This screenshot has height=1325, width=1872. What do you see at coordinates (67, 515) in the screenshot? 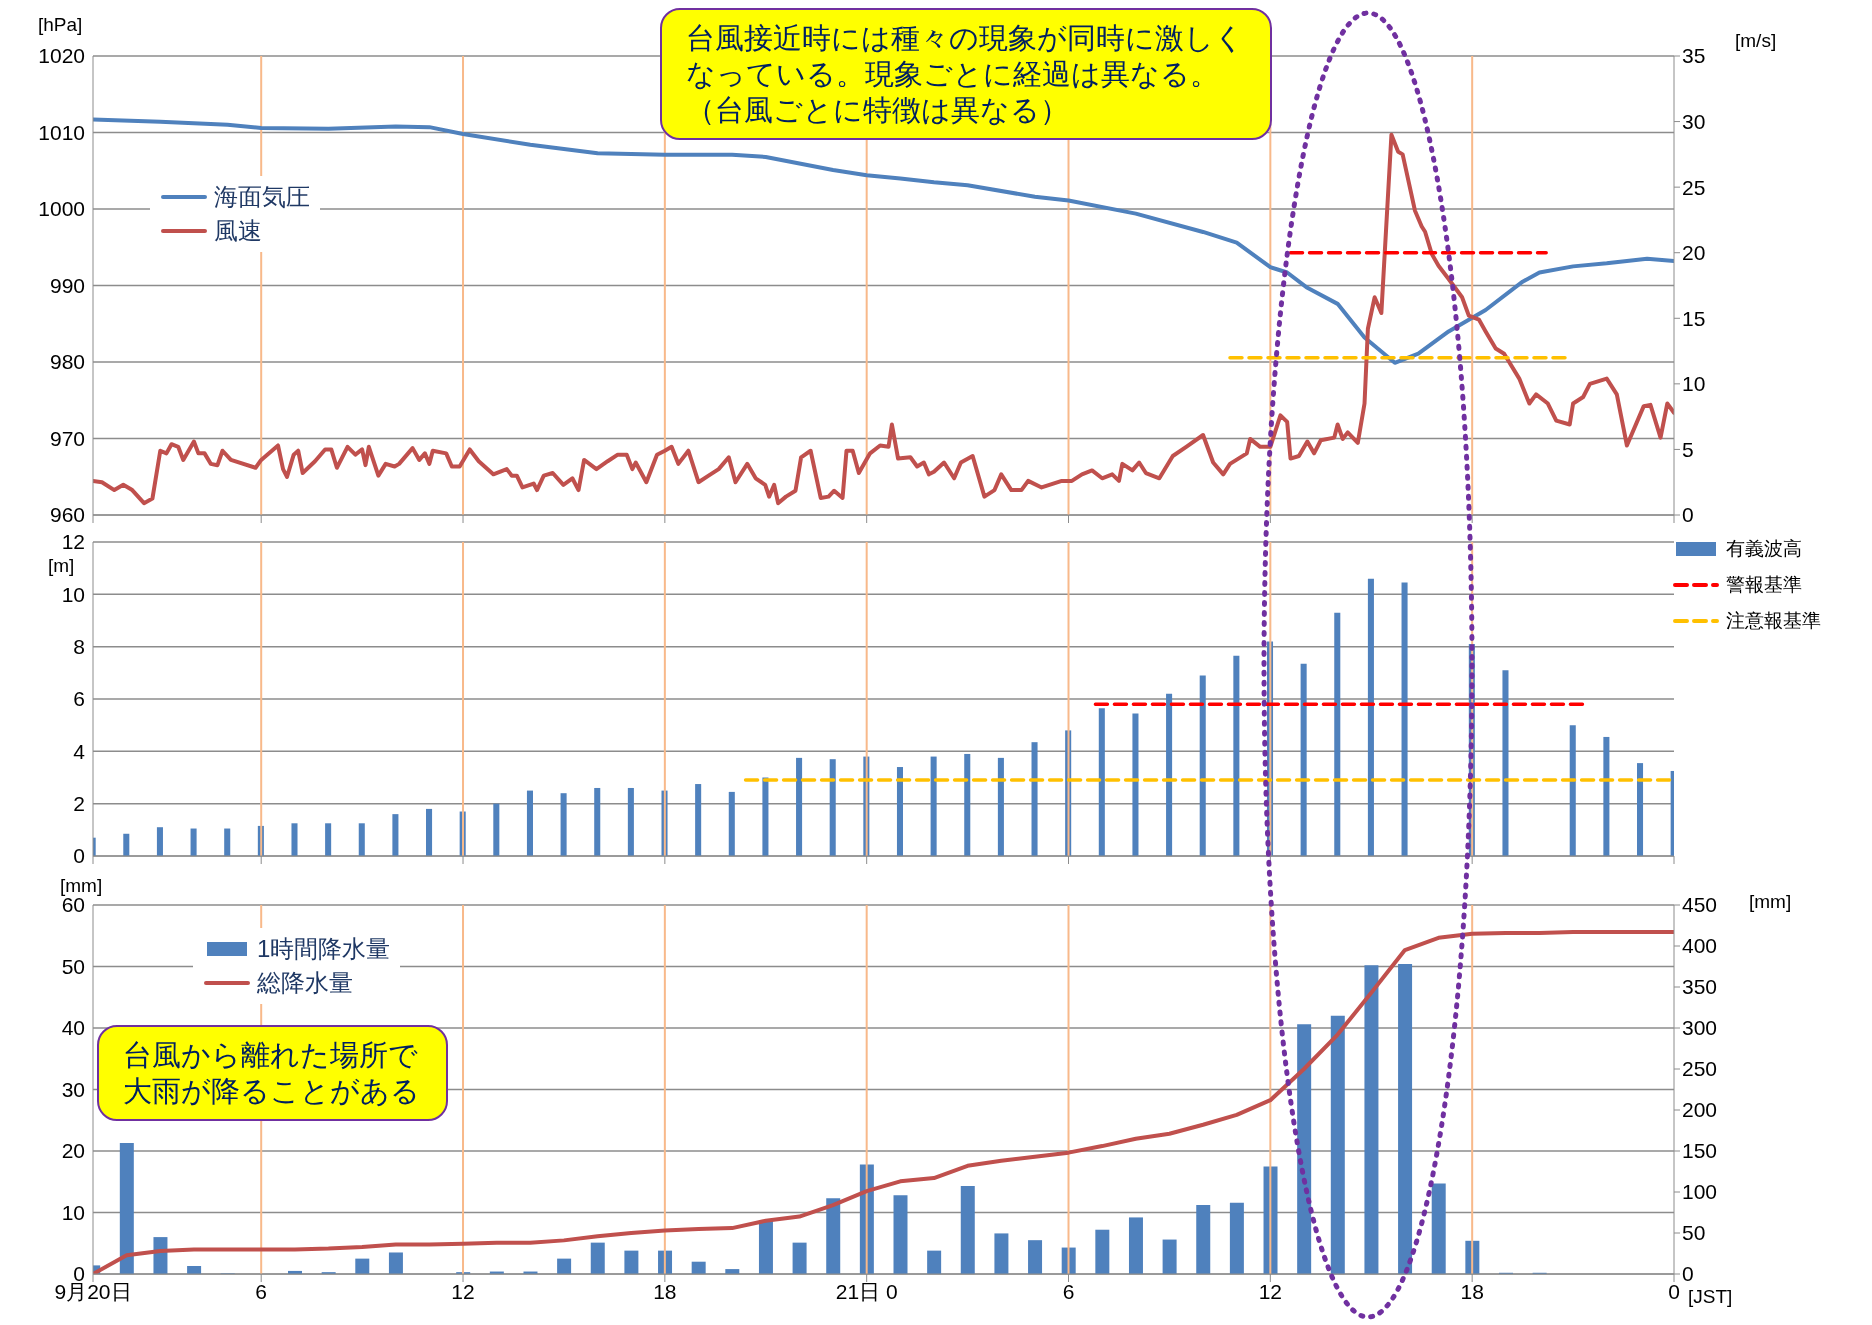
I see `y-tick-label: 960` at bounding box center [67, 515].